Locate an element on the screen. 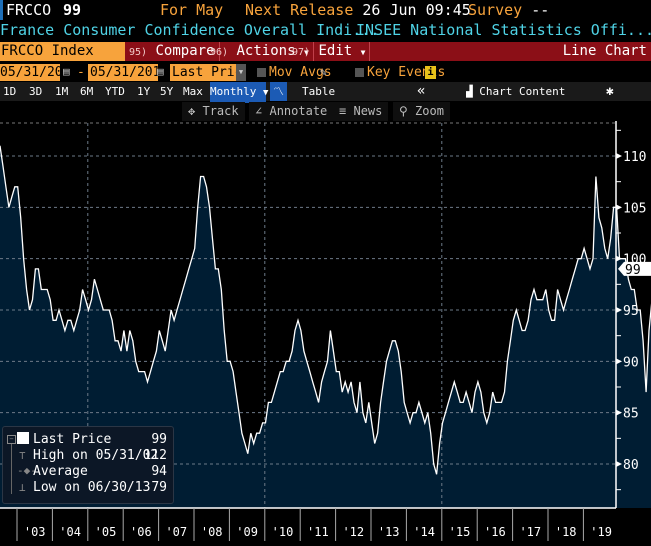 This screenshot has height=546, width=651. legend-value: 99 is located at coordinates (159, 439).